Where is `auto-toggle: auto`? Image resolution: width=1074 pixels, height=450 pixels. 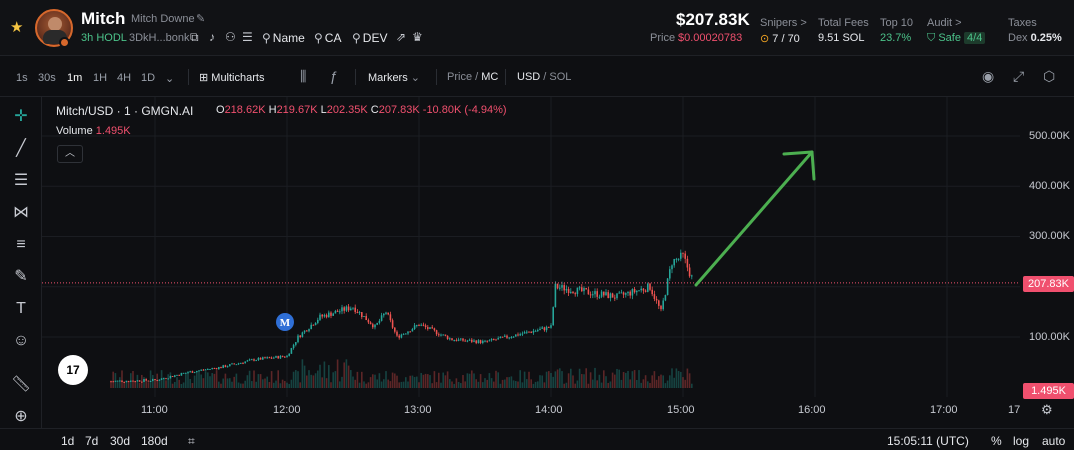
auto-toggle: auto is located at coordinates (1054, 441).